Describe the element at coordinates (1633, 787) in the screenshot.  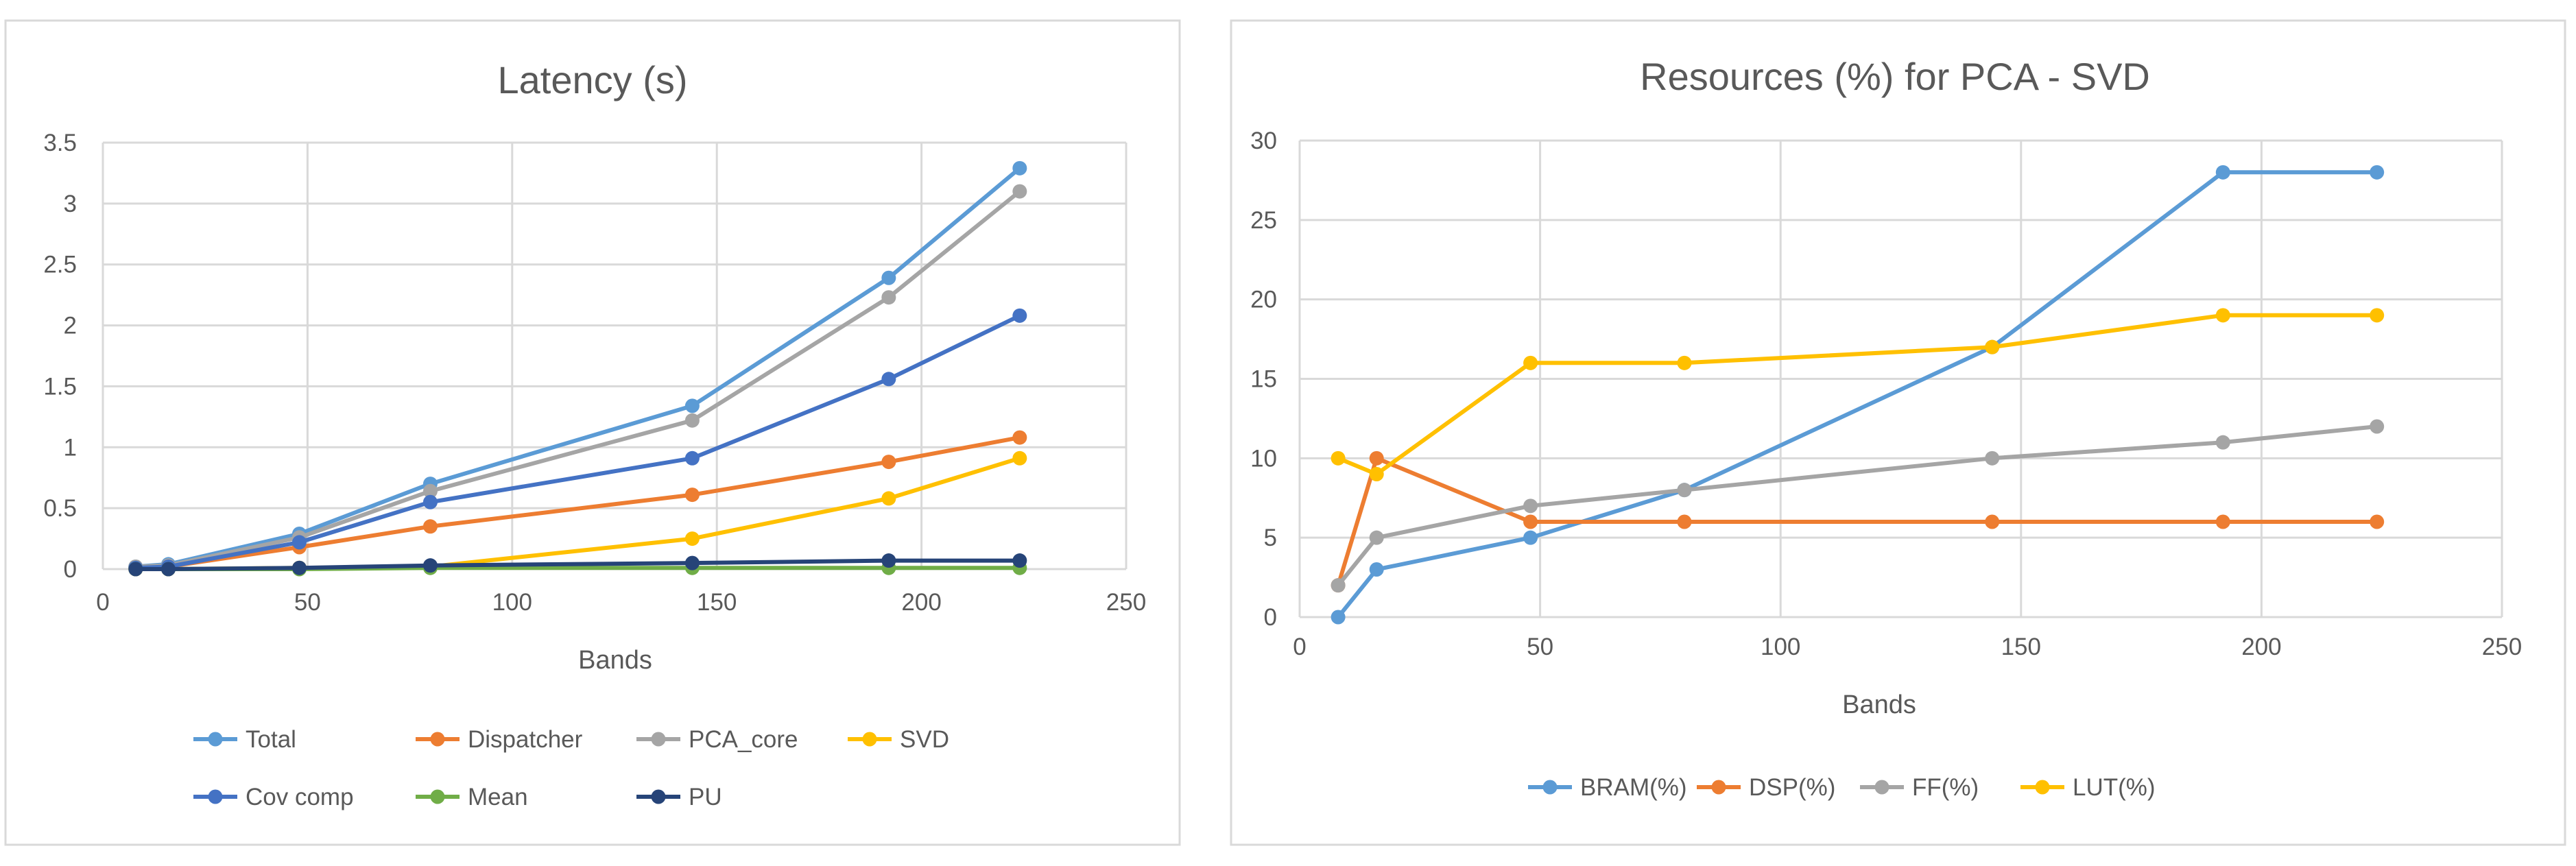
I see `legend-label: BRAM(%)` at that location.